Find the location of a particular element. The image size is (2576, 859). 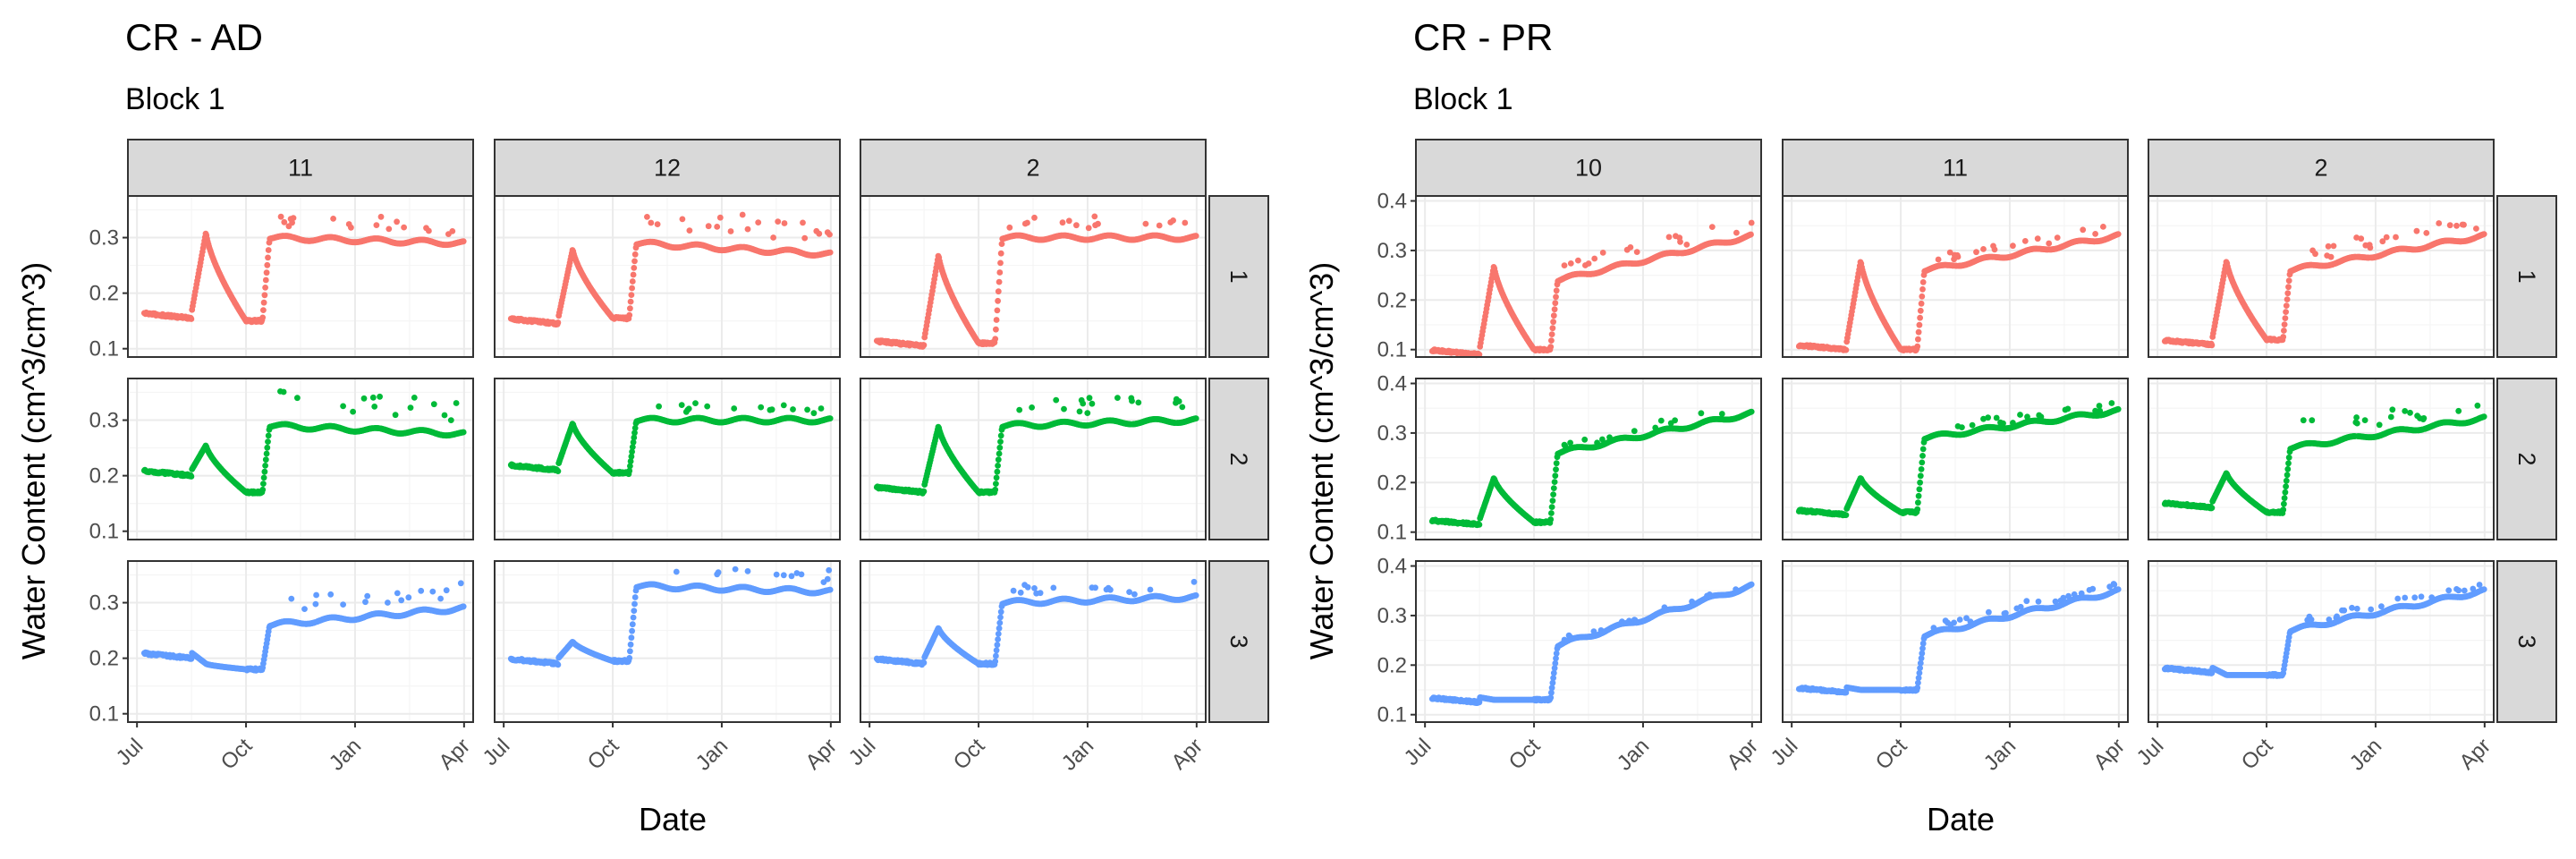

column-strip is located at coordinates (1033, 168).